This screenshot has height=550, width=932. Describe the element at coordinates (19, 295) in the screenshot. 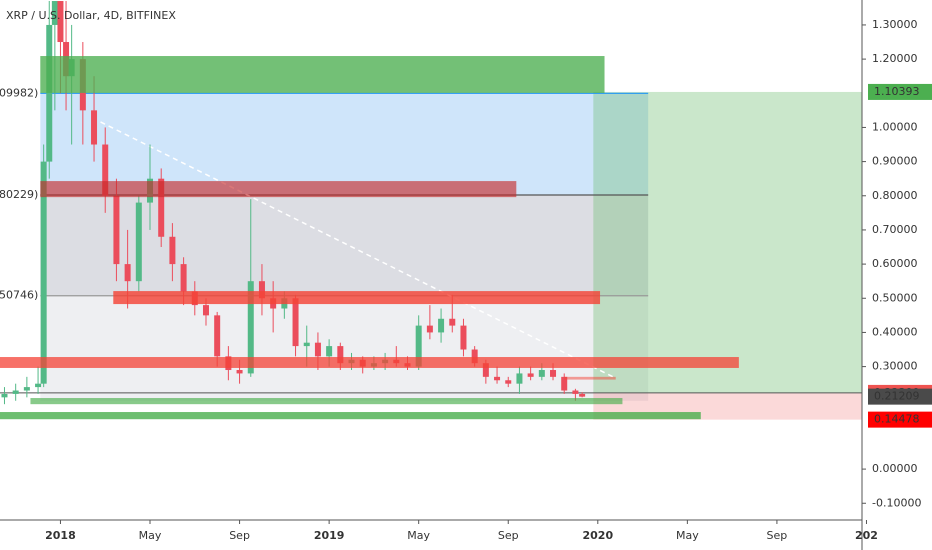

I see `fib-label: .50746)` at that location.